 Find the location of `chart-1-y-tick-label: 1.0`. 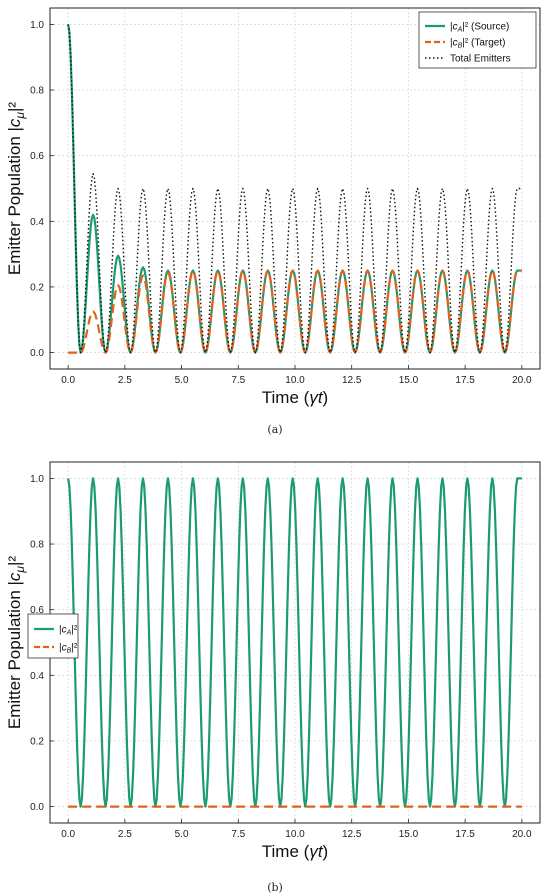

chart-1-y-tick-label: 1.0 is located at coordinates (37, 479).